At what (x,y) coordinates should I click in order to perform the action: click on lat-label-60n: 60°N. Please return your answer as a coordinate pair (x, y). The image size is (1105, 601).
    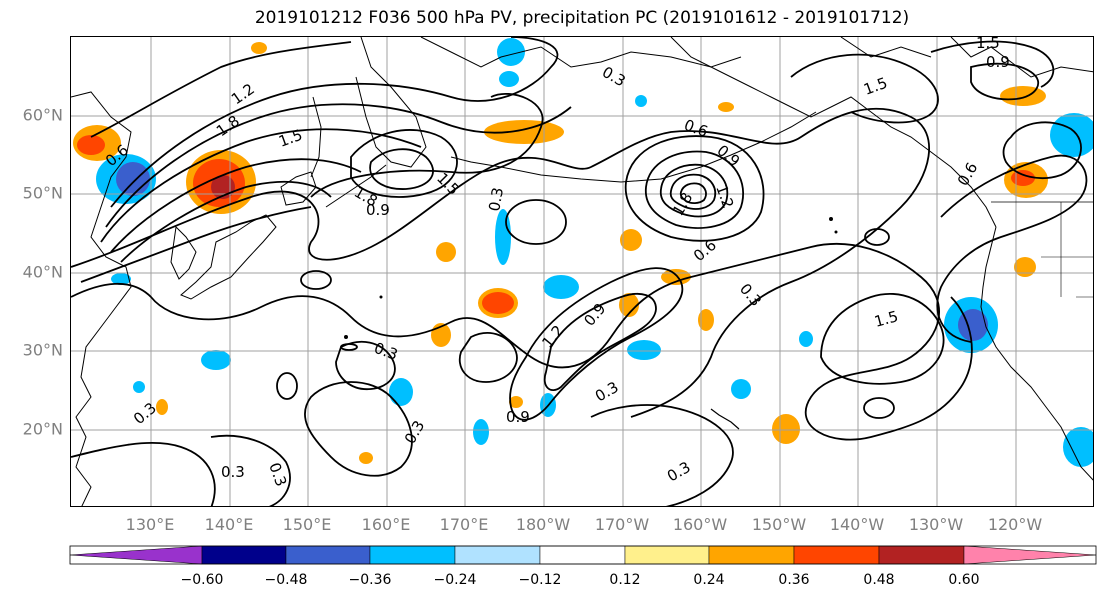
    Looking at the image, I should click on (42, 115).